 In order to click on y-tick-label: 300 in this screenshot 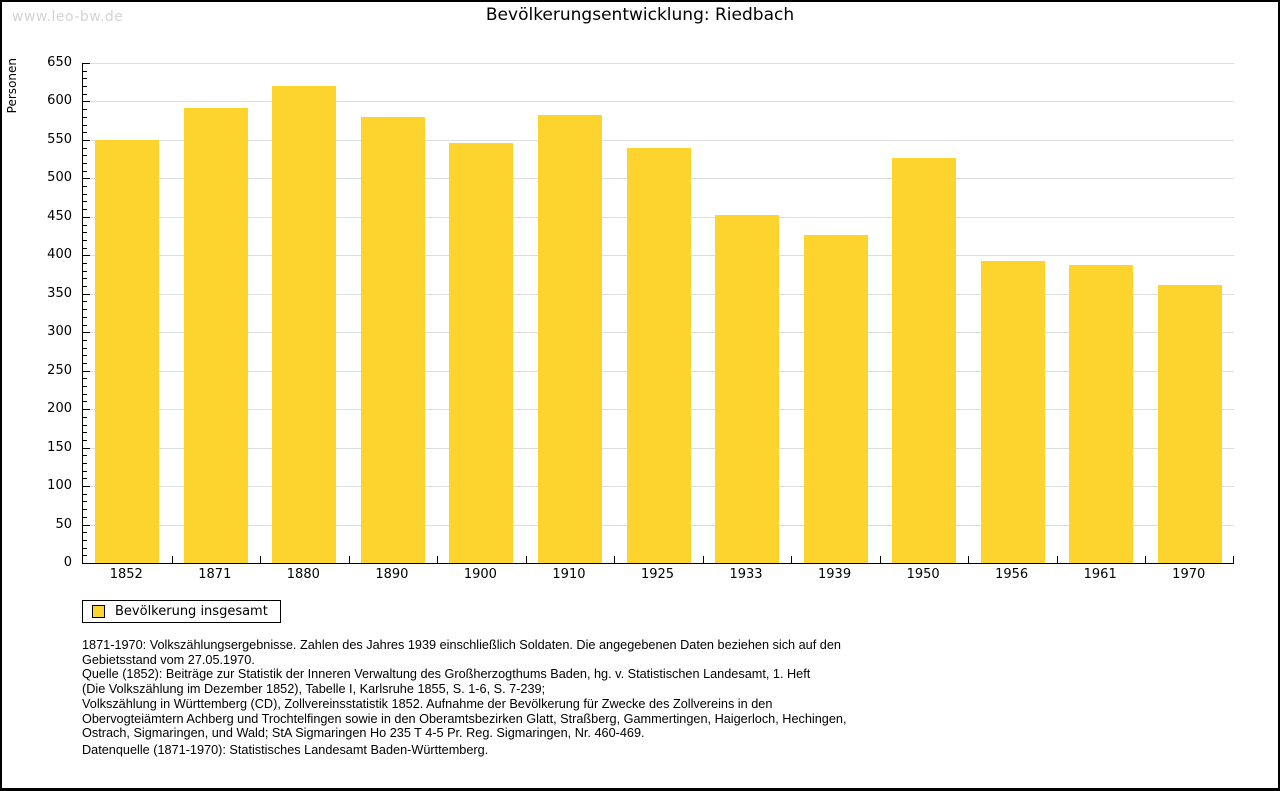, I will do `click(59, 332)`.